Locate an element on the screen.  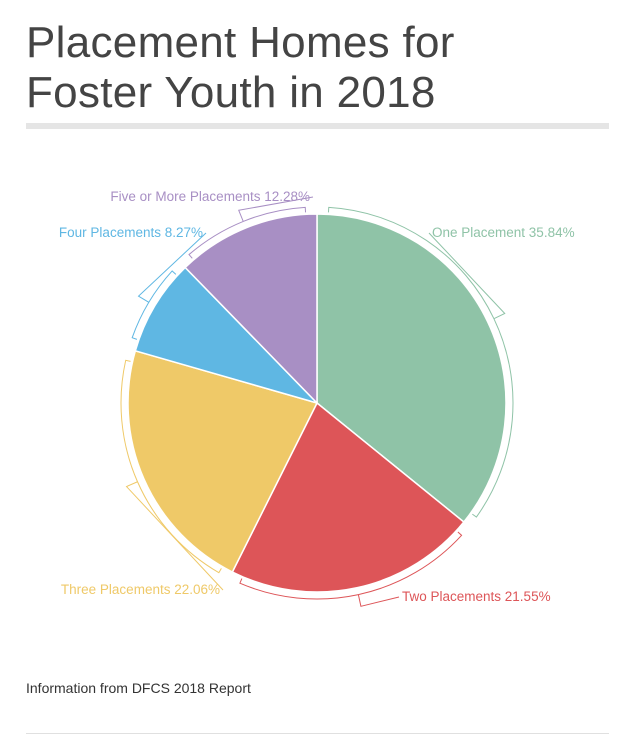
chart-title-line-2: Foster Youth in 2018 is located at coordinates (231, 92).